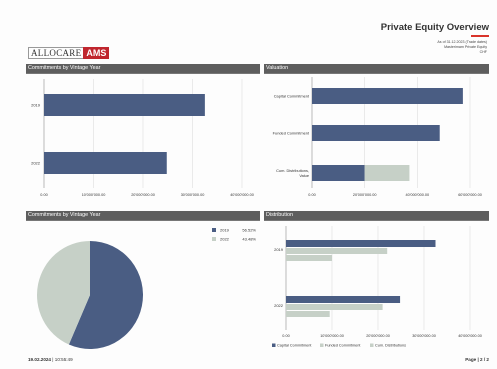 Image resolution: width=497 pixels, height=369 pixels. Describe the element at coordinates (63, 359) in the screenshot. I see `footer-time: 10:55:49` at that location.